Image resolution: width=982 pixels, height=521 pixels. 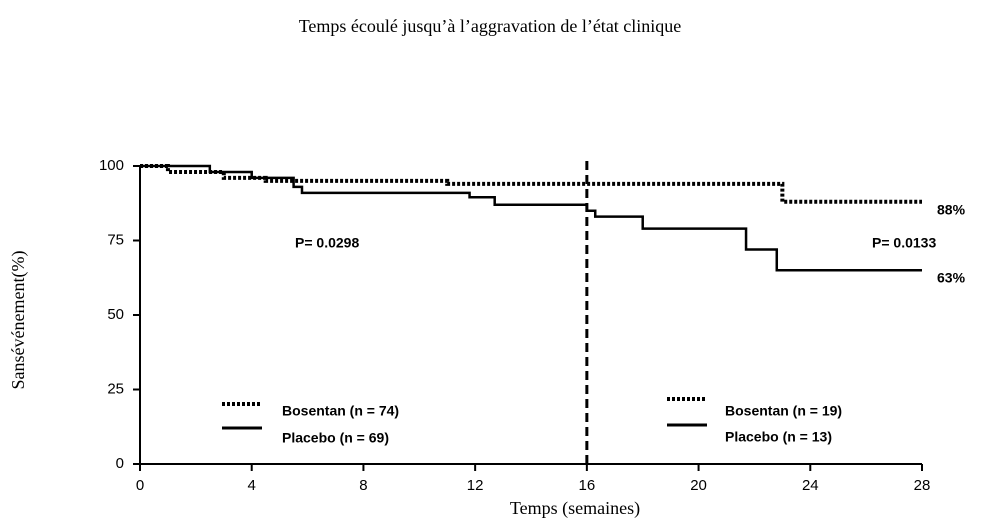 What do you see at coordinates (340, 411) in the screenshot?
I see `legend-label: Bosentan (n = 74)` at bounding box center [340, 411].